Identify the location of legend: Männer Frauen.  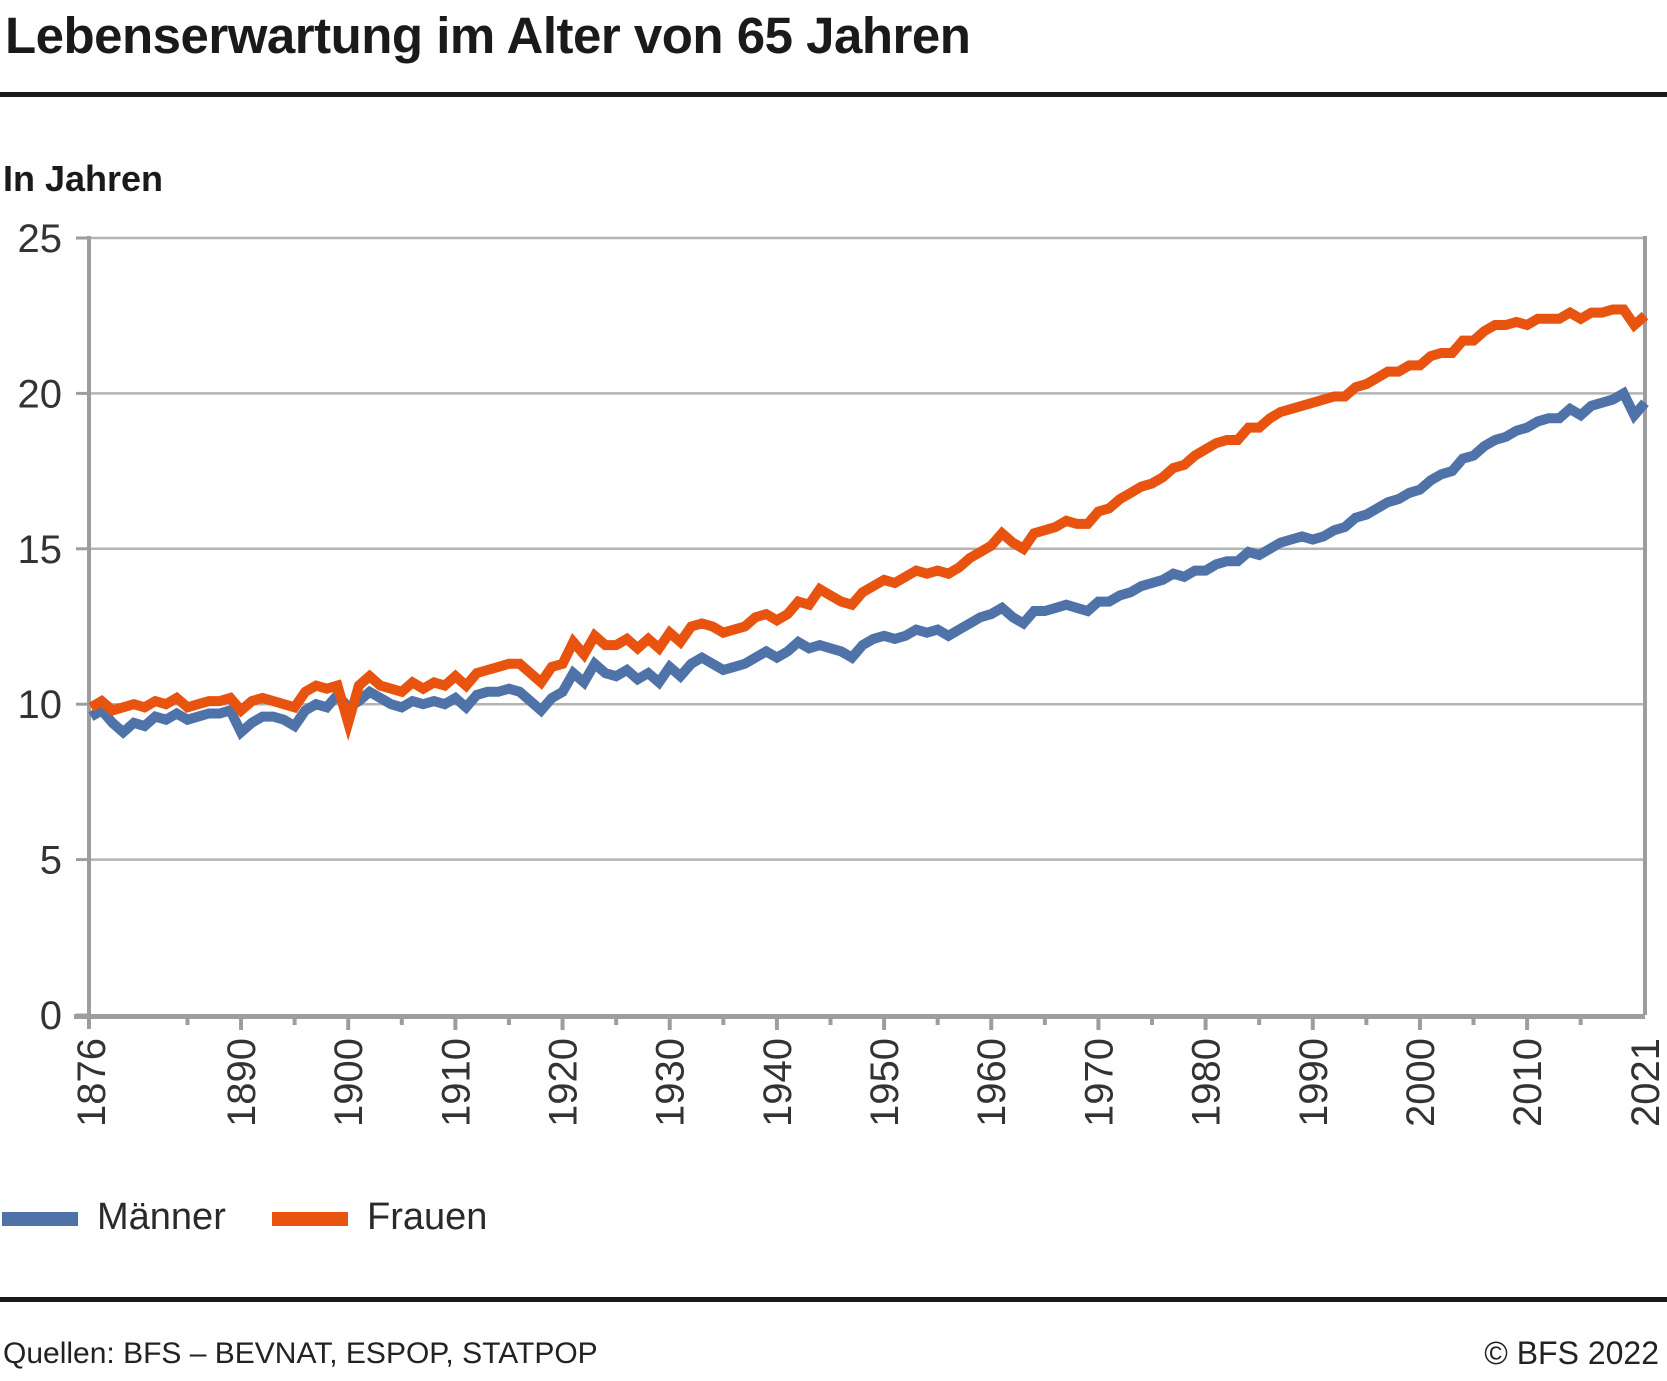
(833, 1220).